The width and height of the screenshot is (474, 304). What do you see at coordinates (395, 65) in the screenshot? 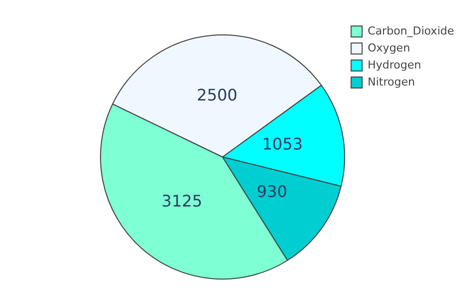
I see `legend-label: Hydrogen` at bounding box center [395, 65].